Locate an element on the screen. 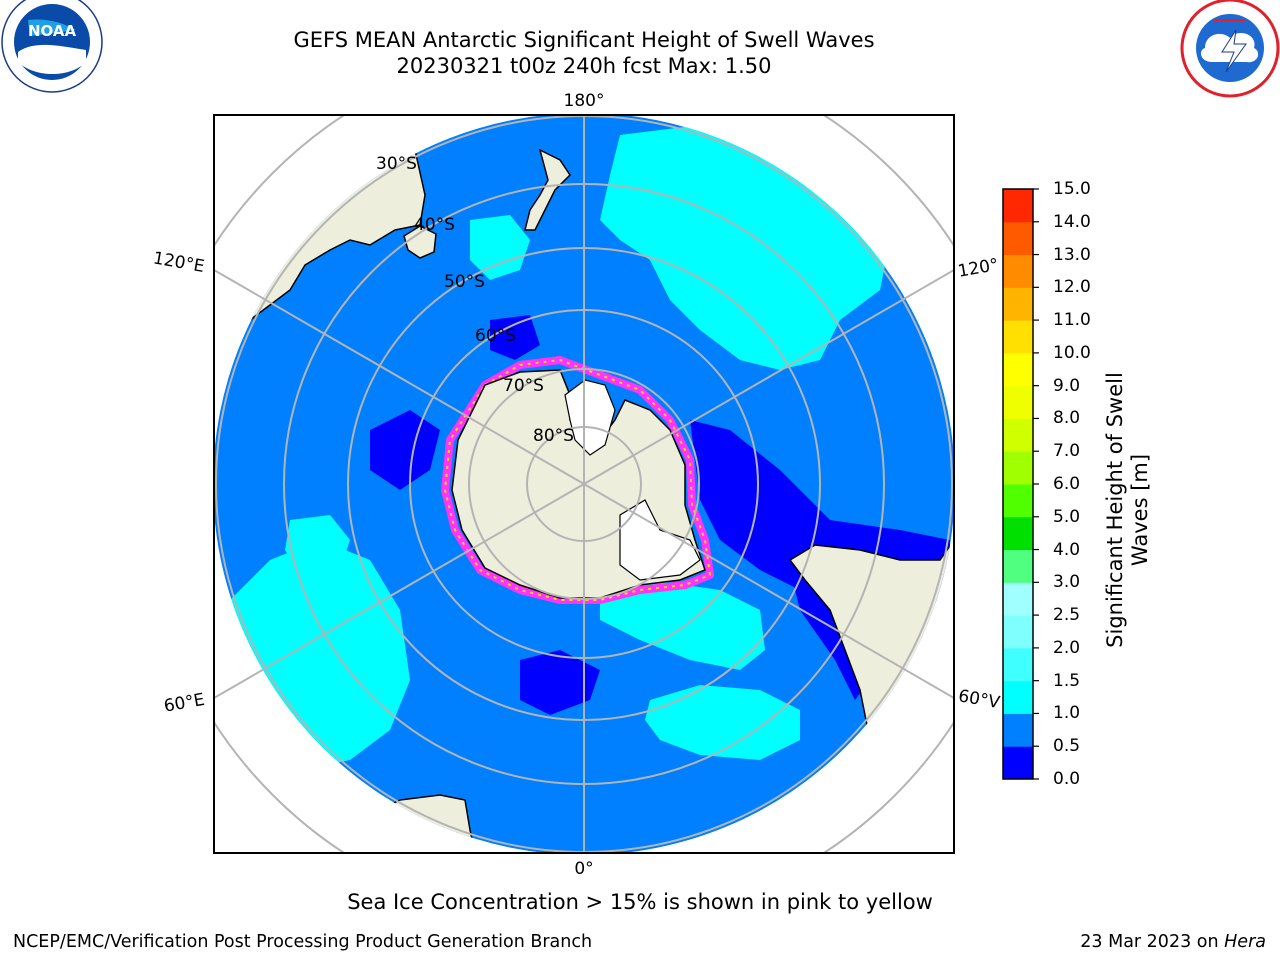 This screenshot has width=1280, height=960. colorbar-tick-label: 0.0 is located at coordinates (1067, 779).